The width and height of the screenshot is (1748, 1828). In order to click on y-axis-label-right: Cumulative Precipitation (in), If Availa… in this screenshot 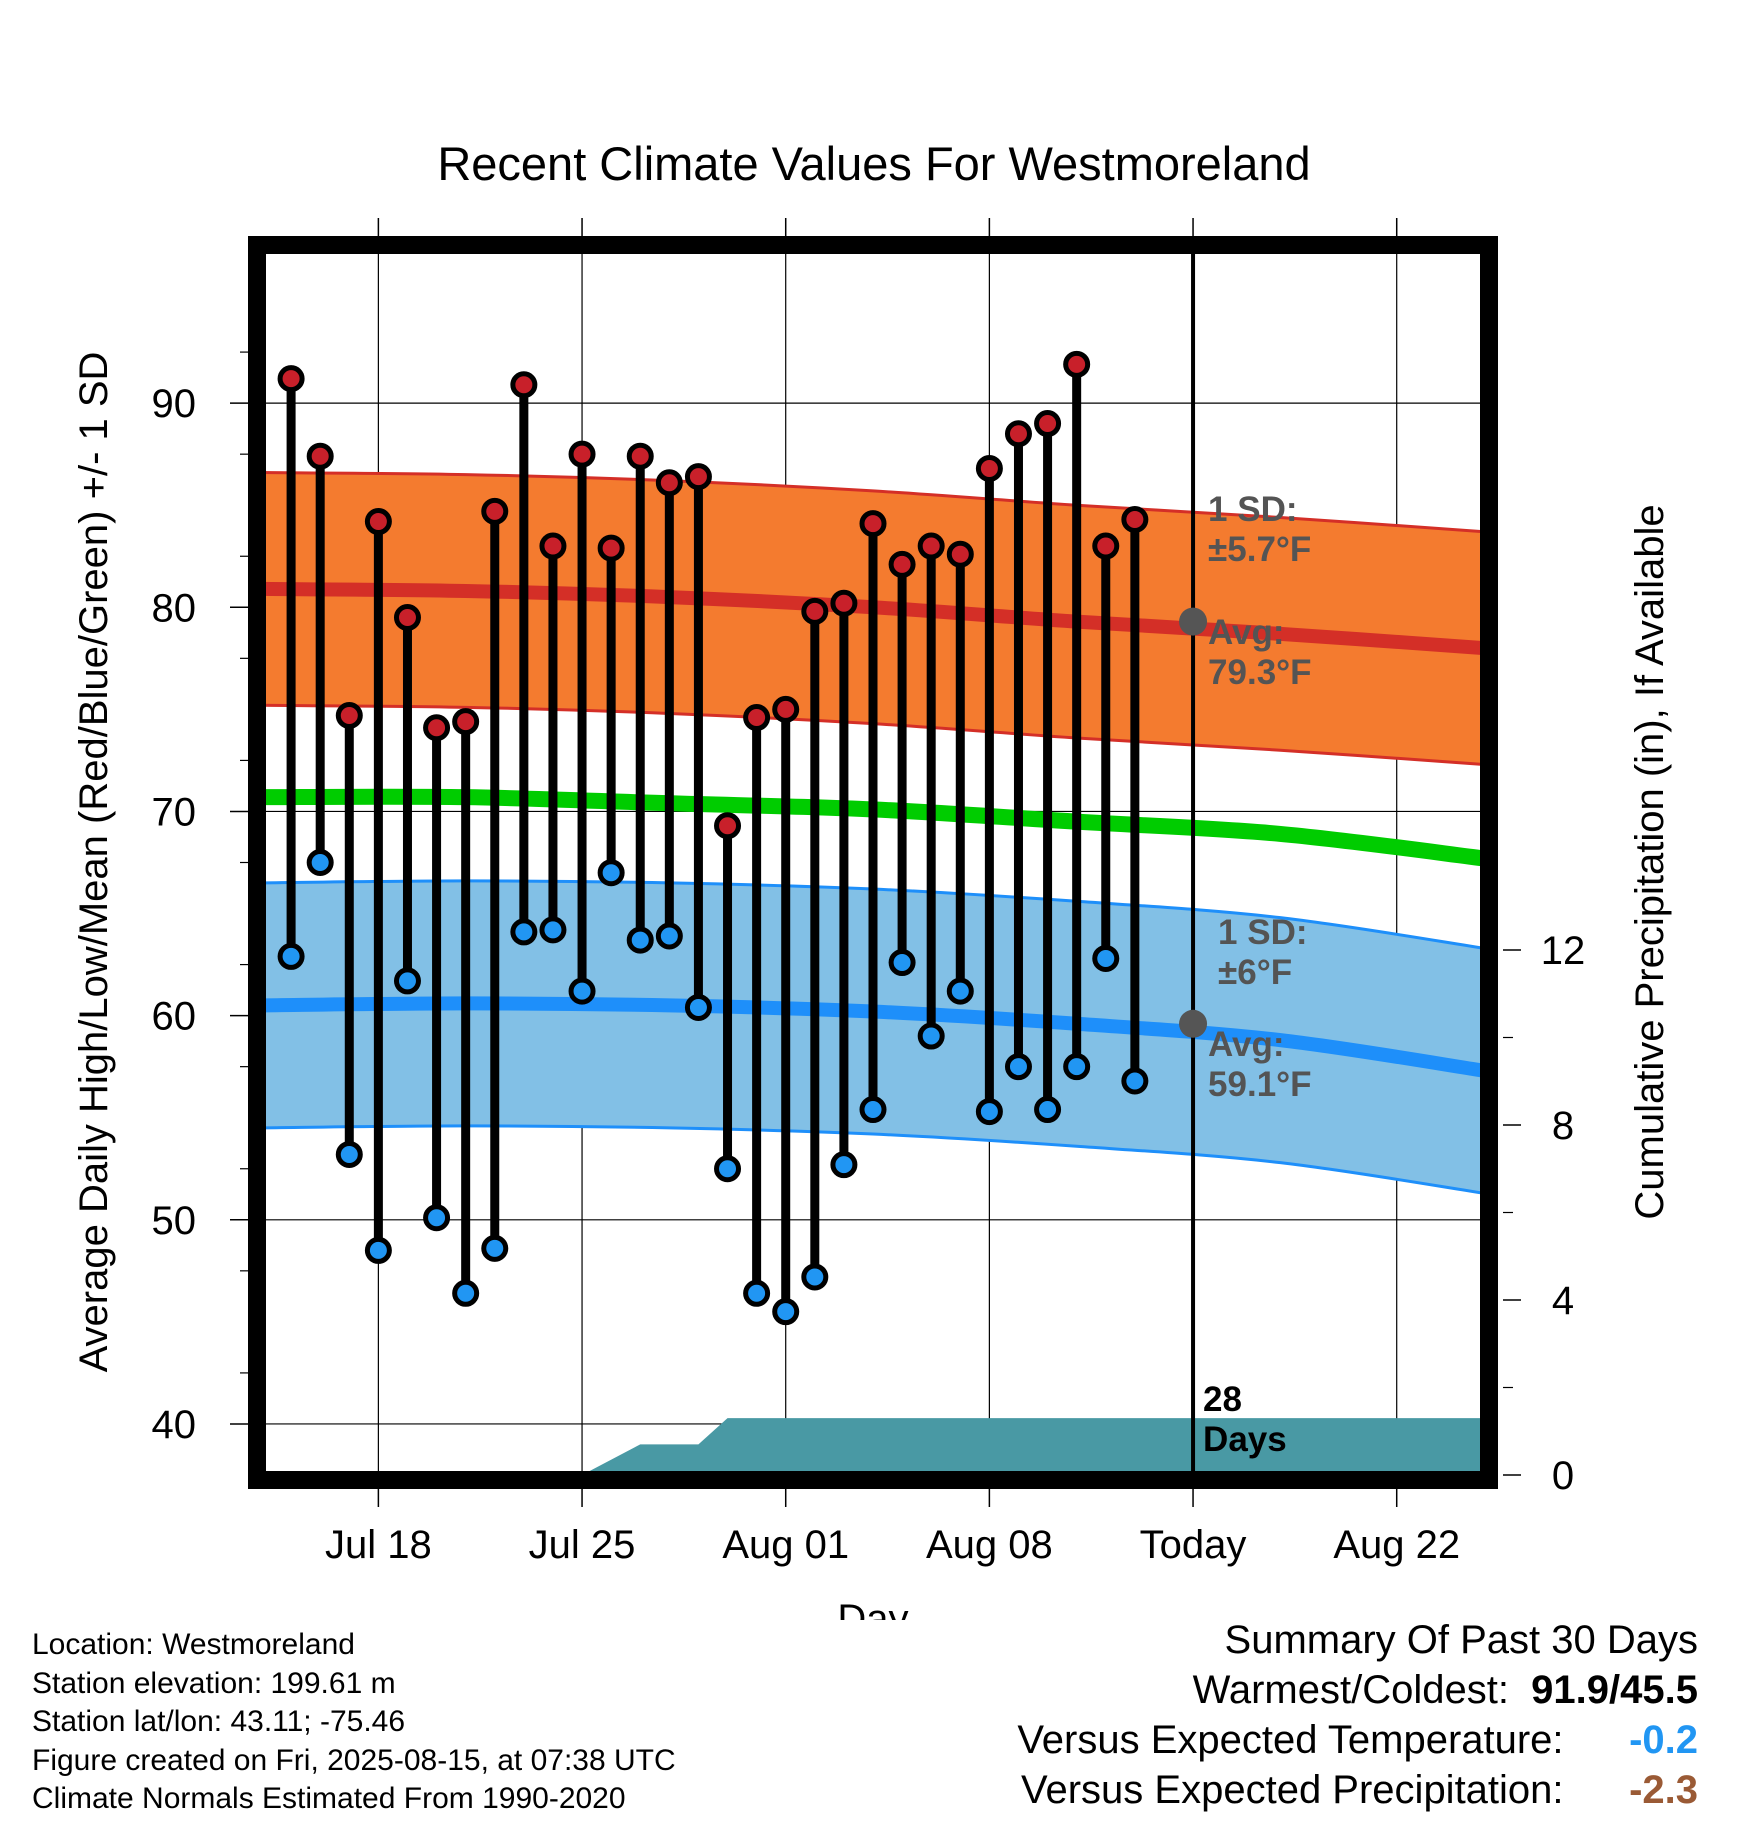, I will do `click(1650, 861)`.